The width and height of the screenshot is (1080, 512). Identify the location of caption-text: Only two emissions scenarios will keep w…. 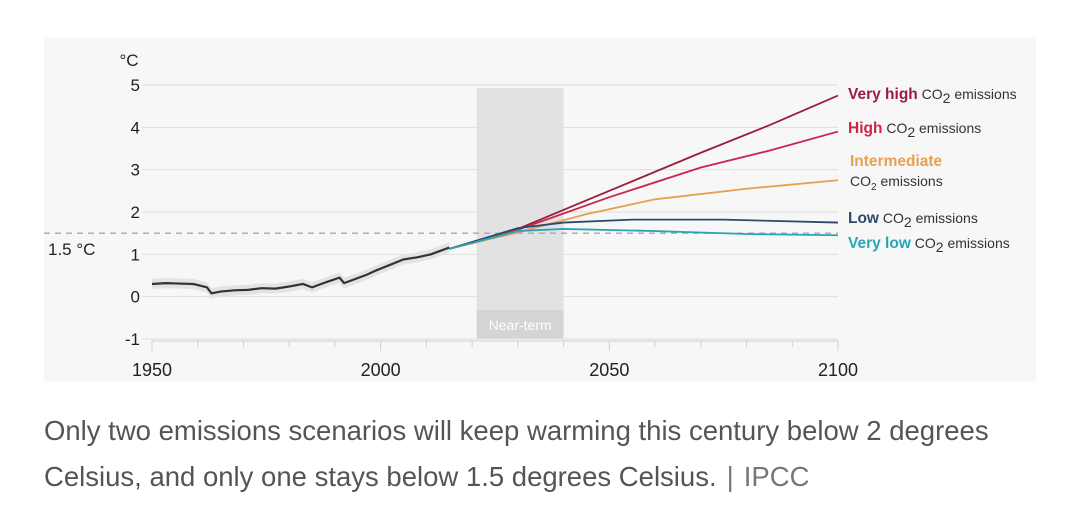
(516, 453).